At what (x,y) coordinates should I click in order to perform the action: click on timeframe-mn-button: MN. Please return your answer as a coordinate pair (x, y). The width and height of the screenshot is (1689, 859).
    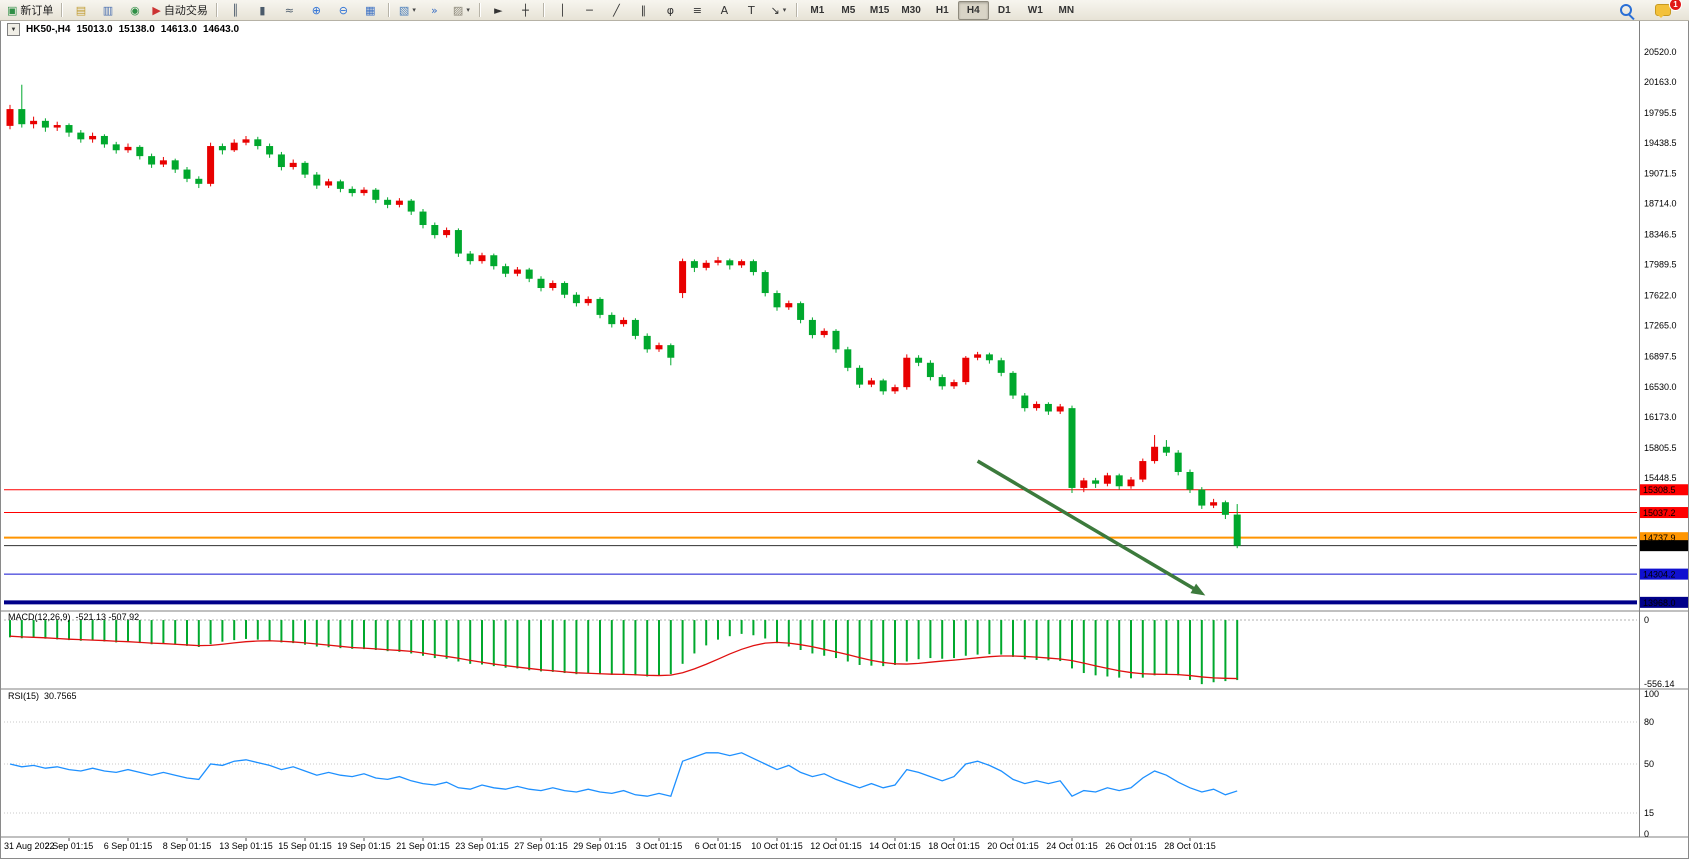
    Looking at the image, I should click on (1066, 10).